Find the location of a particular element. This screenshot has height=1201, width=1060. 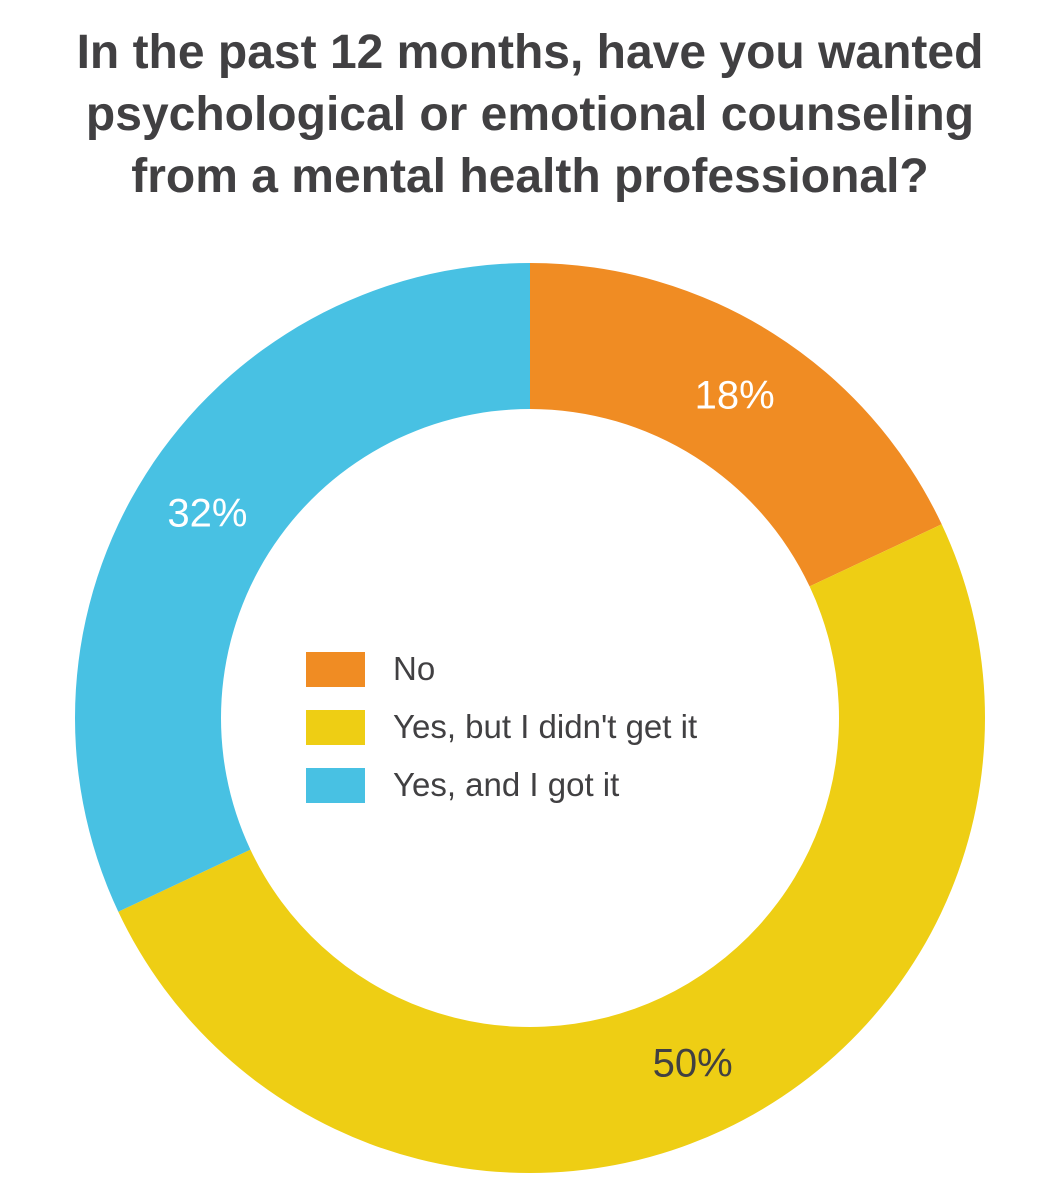

legend-label-no: No is located at coordinates (414, 668).